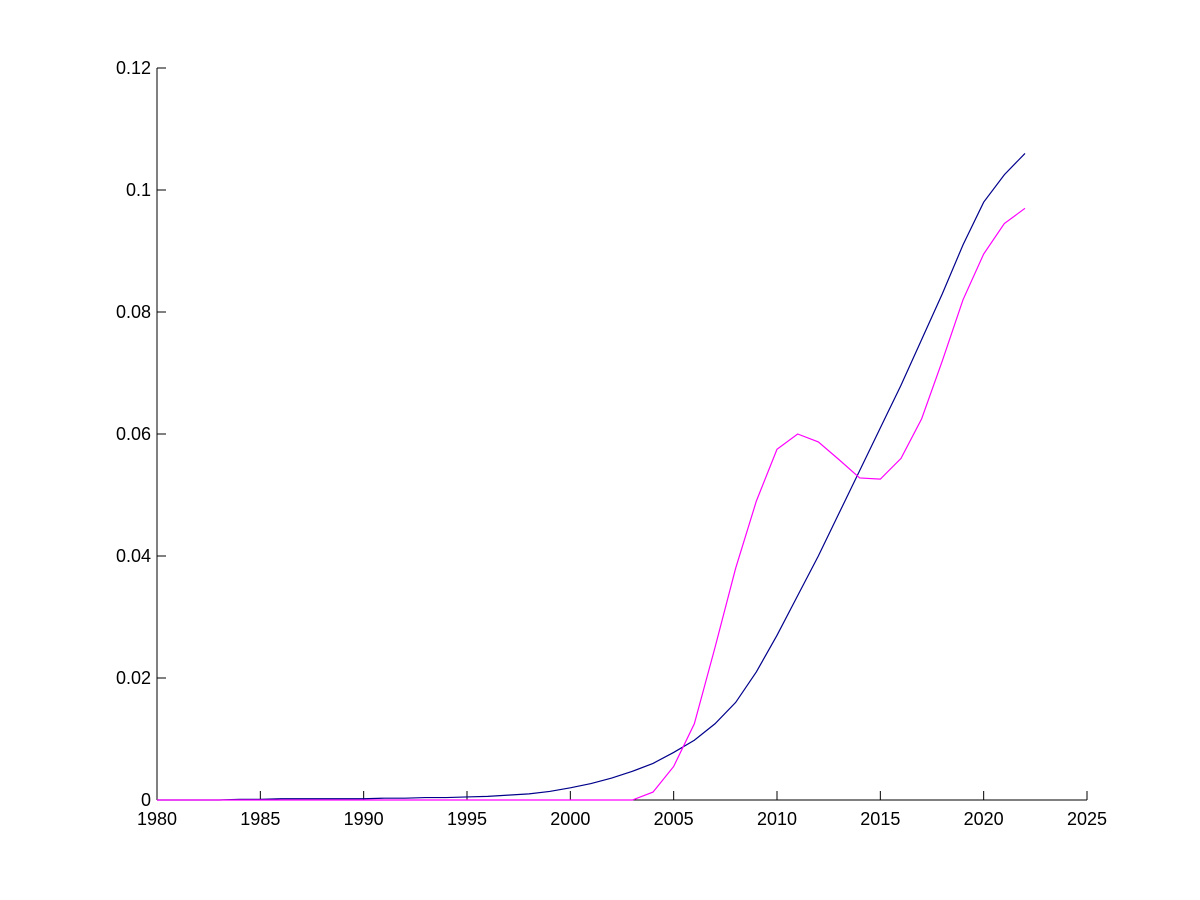  I want to click on x-tick-label: 2020, so click(984, 819).